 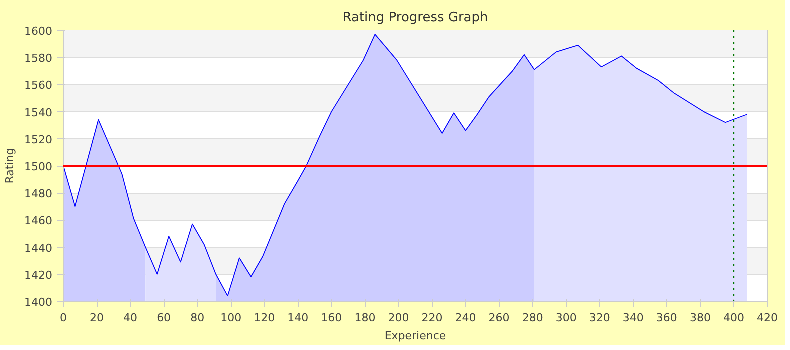 I want to click on y-tick-label: 1420, so click(x=38, y=275).